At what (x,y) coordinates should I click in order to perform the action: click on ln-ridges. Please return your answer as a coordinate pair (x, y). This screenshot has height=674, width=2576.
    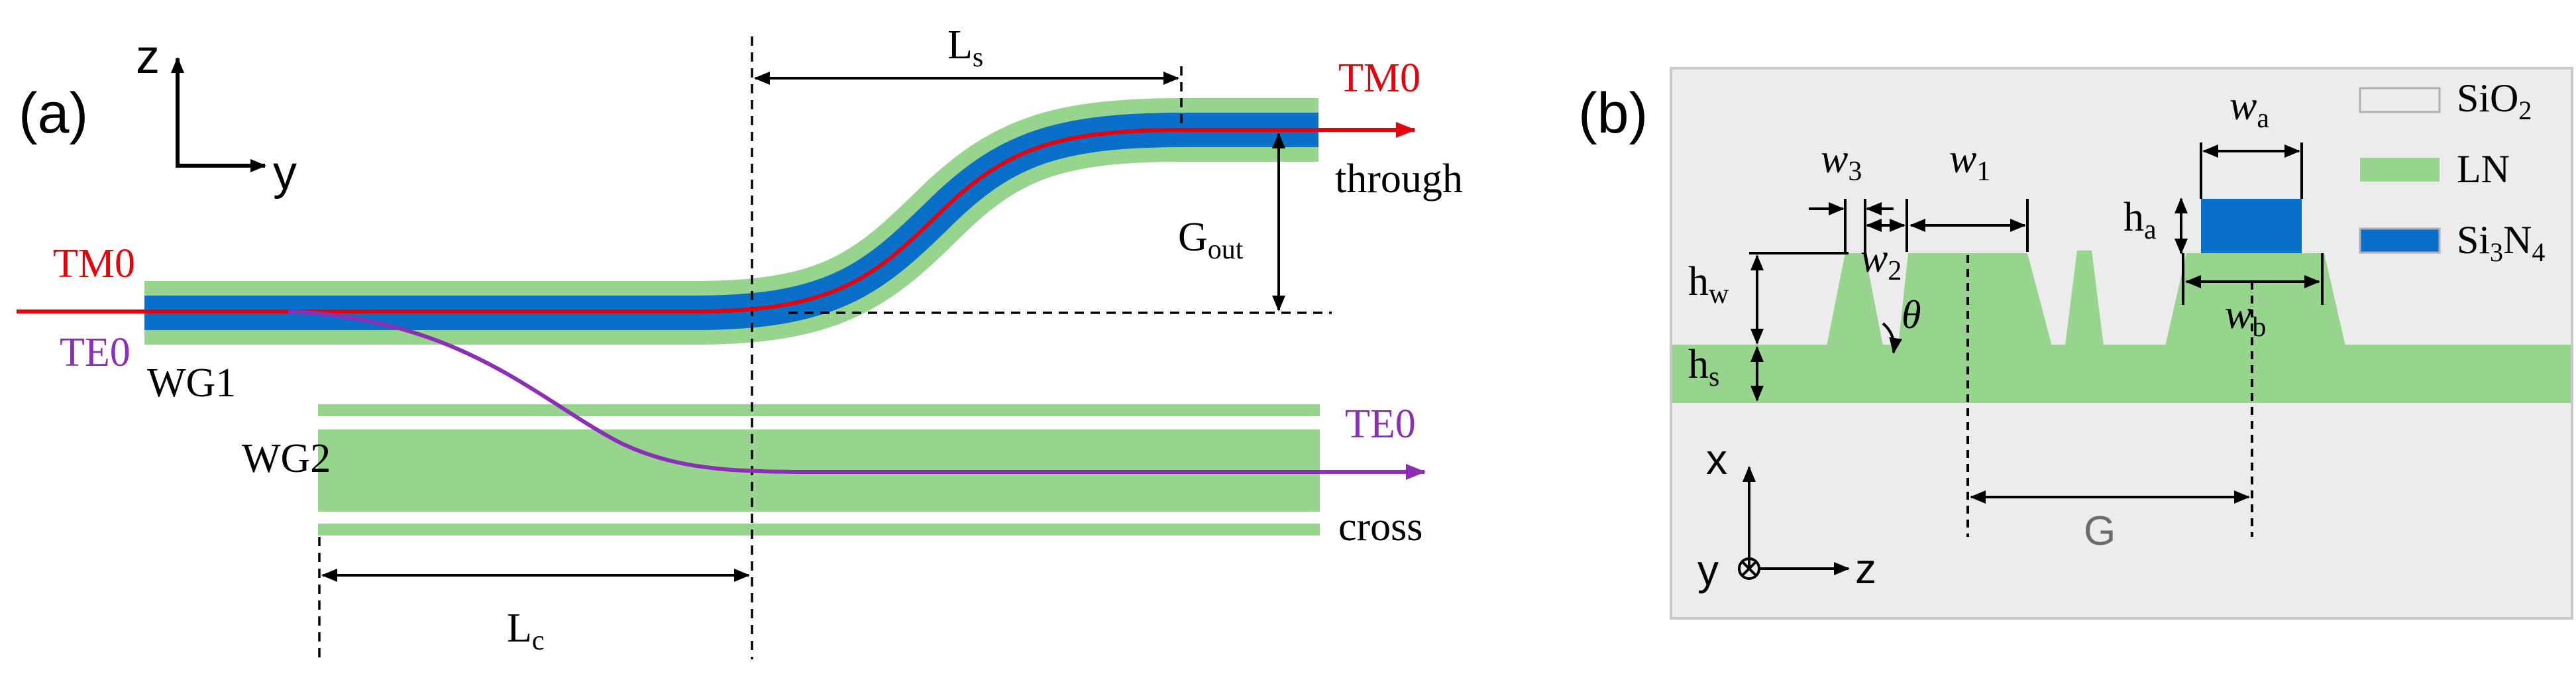
    Looking at the image, I should click on (2086, 298).